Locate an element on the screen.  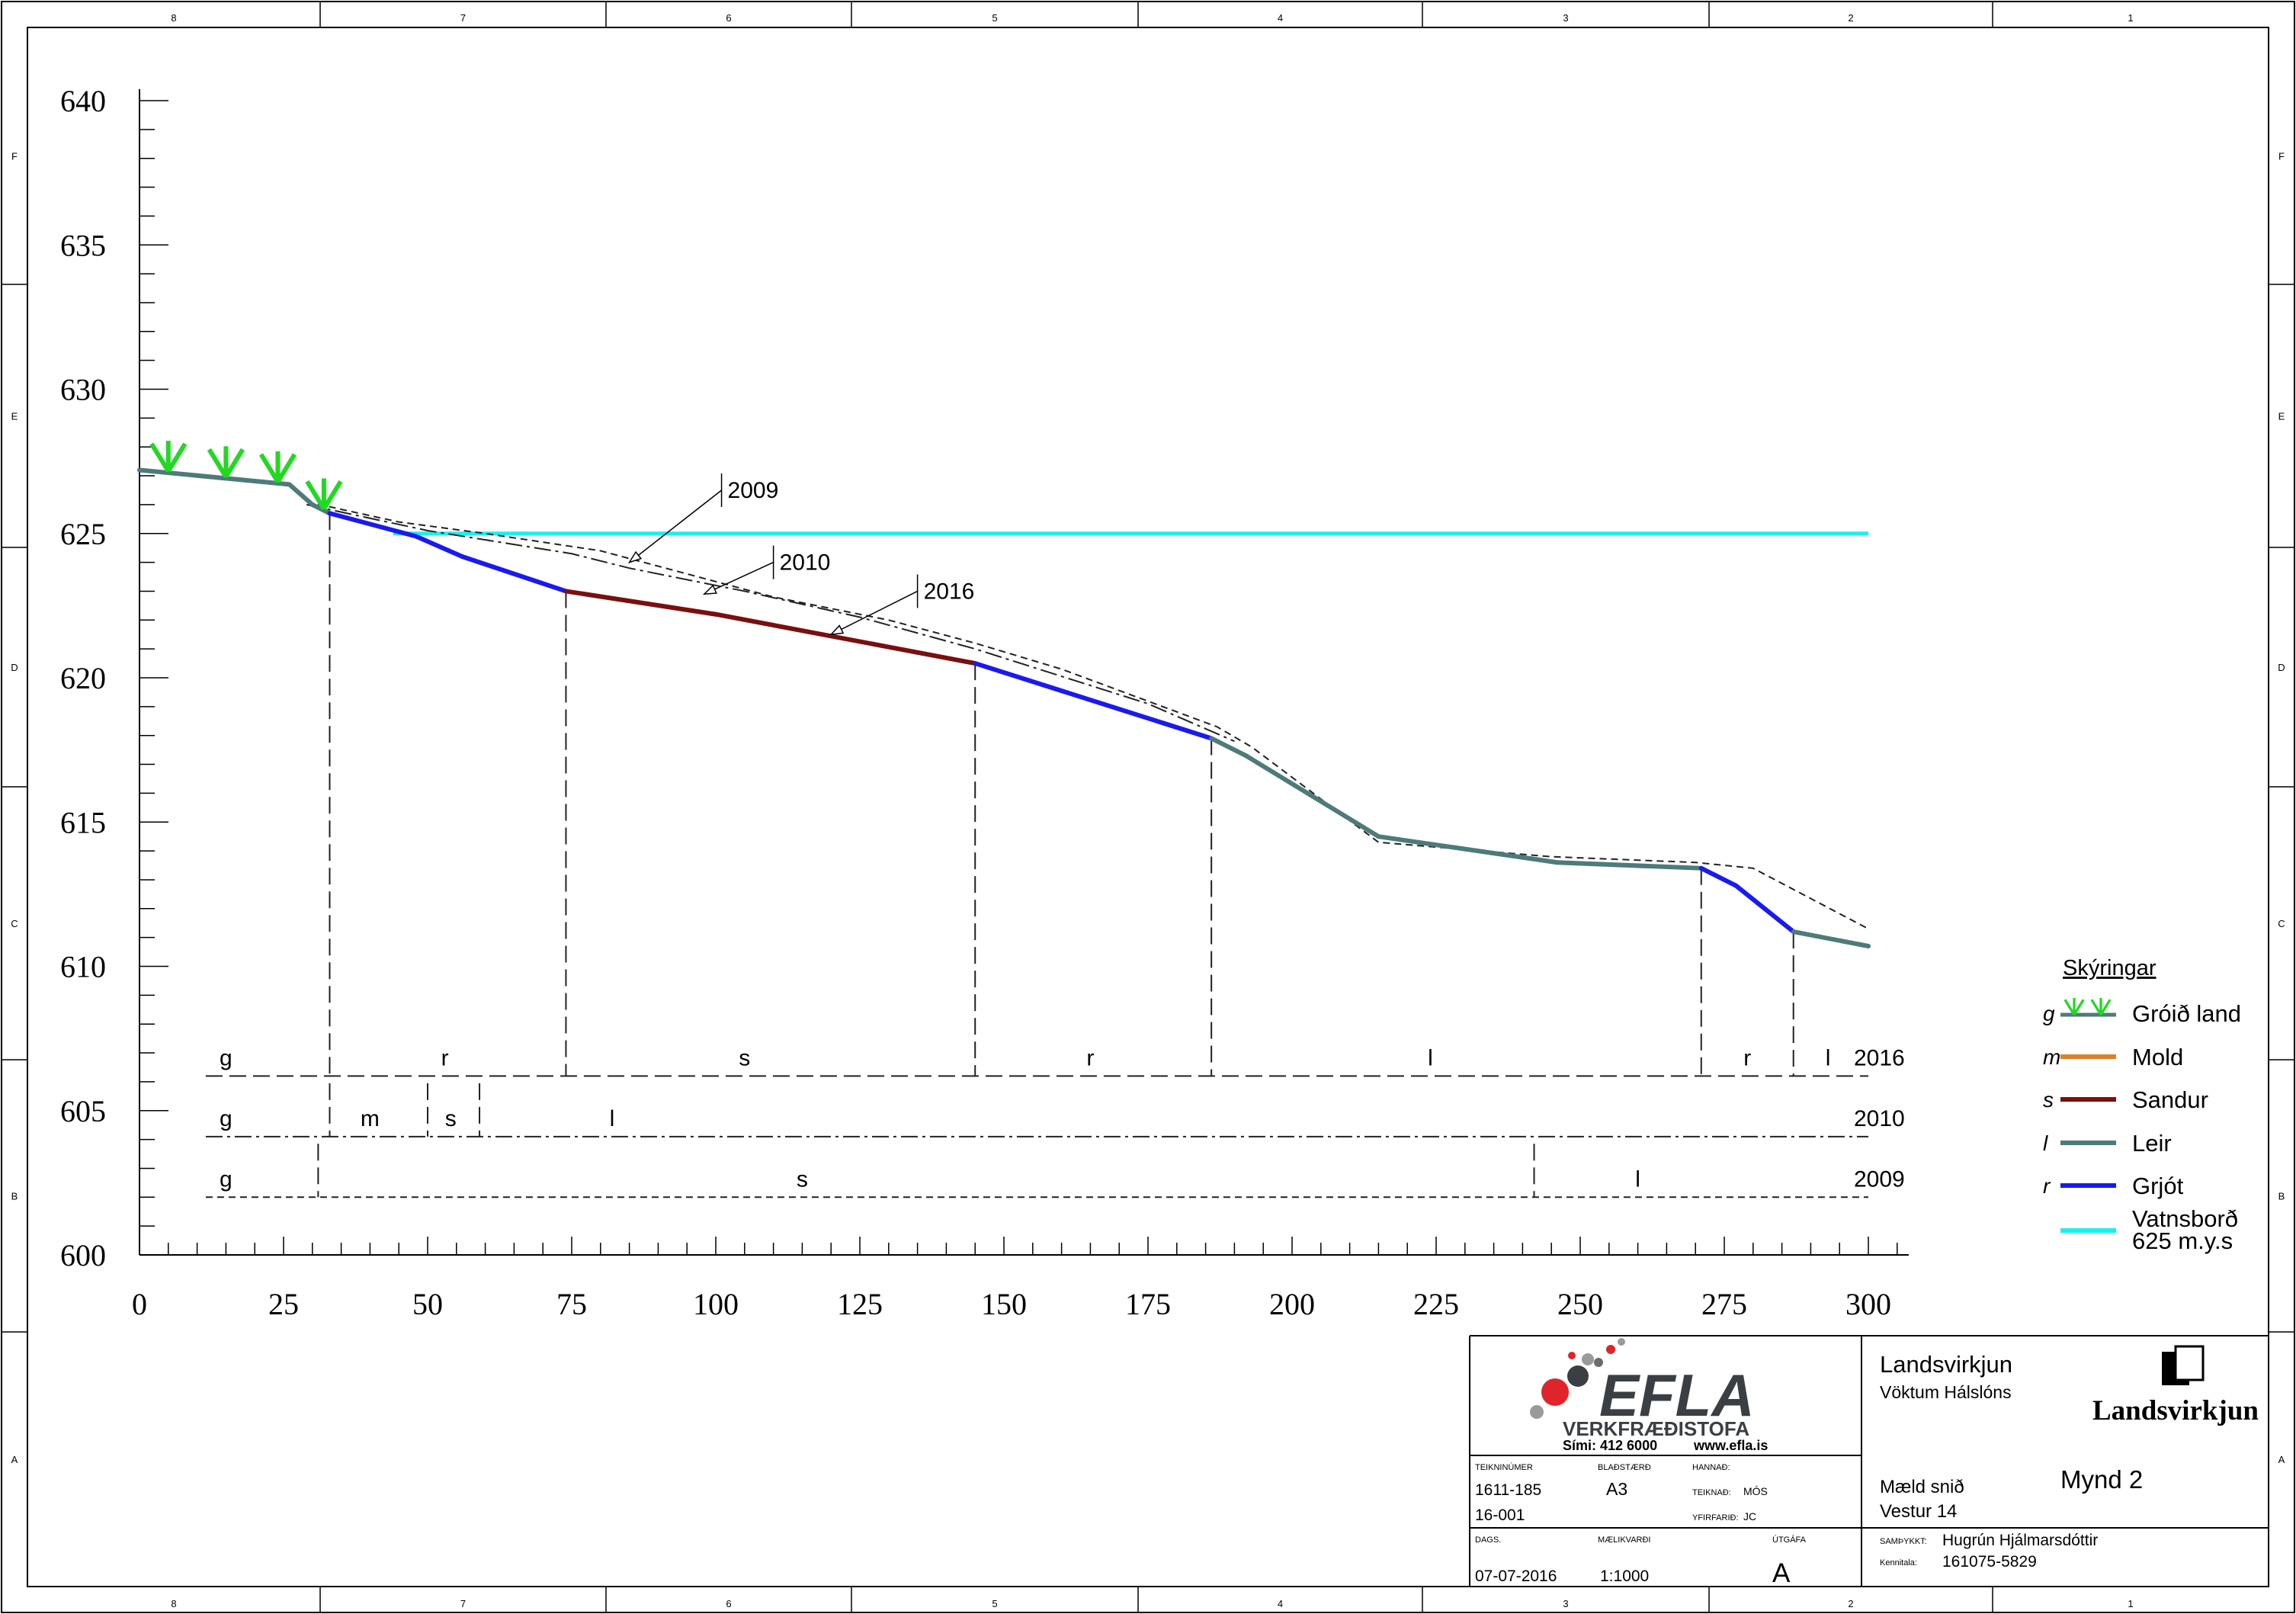
profile-2010 is located at coordinates (770, 623).